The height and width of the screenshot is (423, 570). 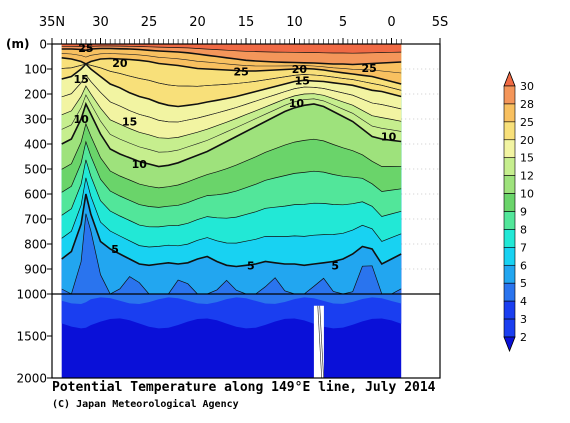 I want to click on y-tick-label: 300, so click(x=35, y=120).